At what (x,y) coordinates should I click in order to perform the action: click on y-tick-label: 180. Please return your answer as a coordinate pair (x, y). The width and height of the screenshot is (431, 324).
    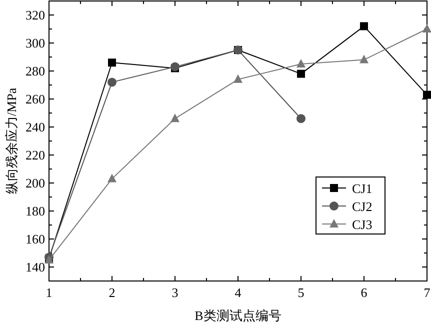
    Looking at the image, I should click on (35, 211).